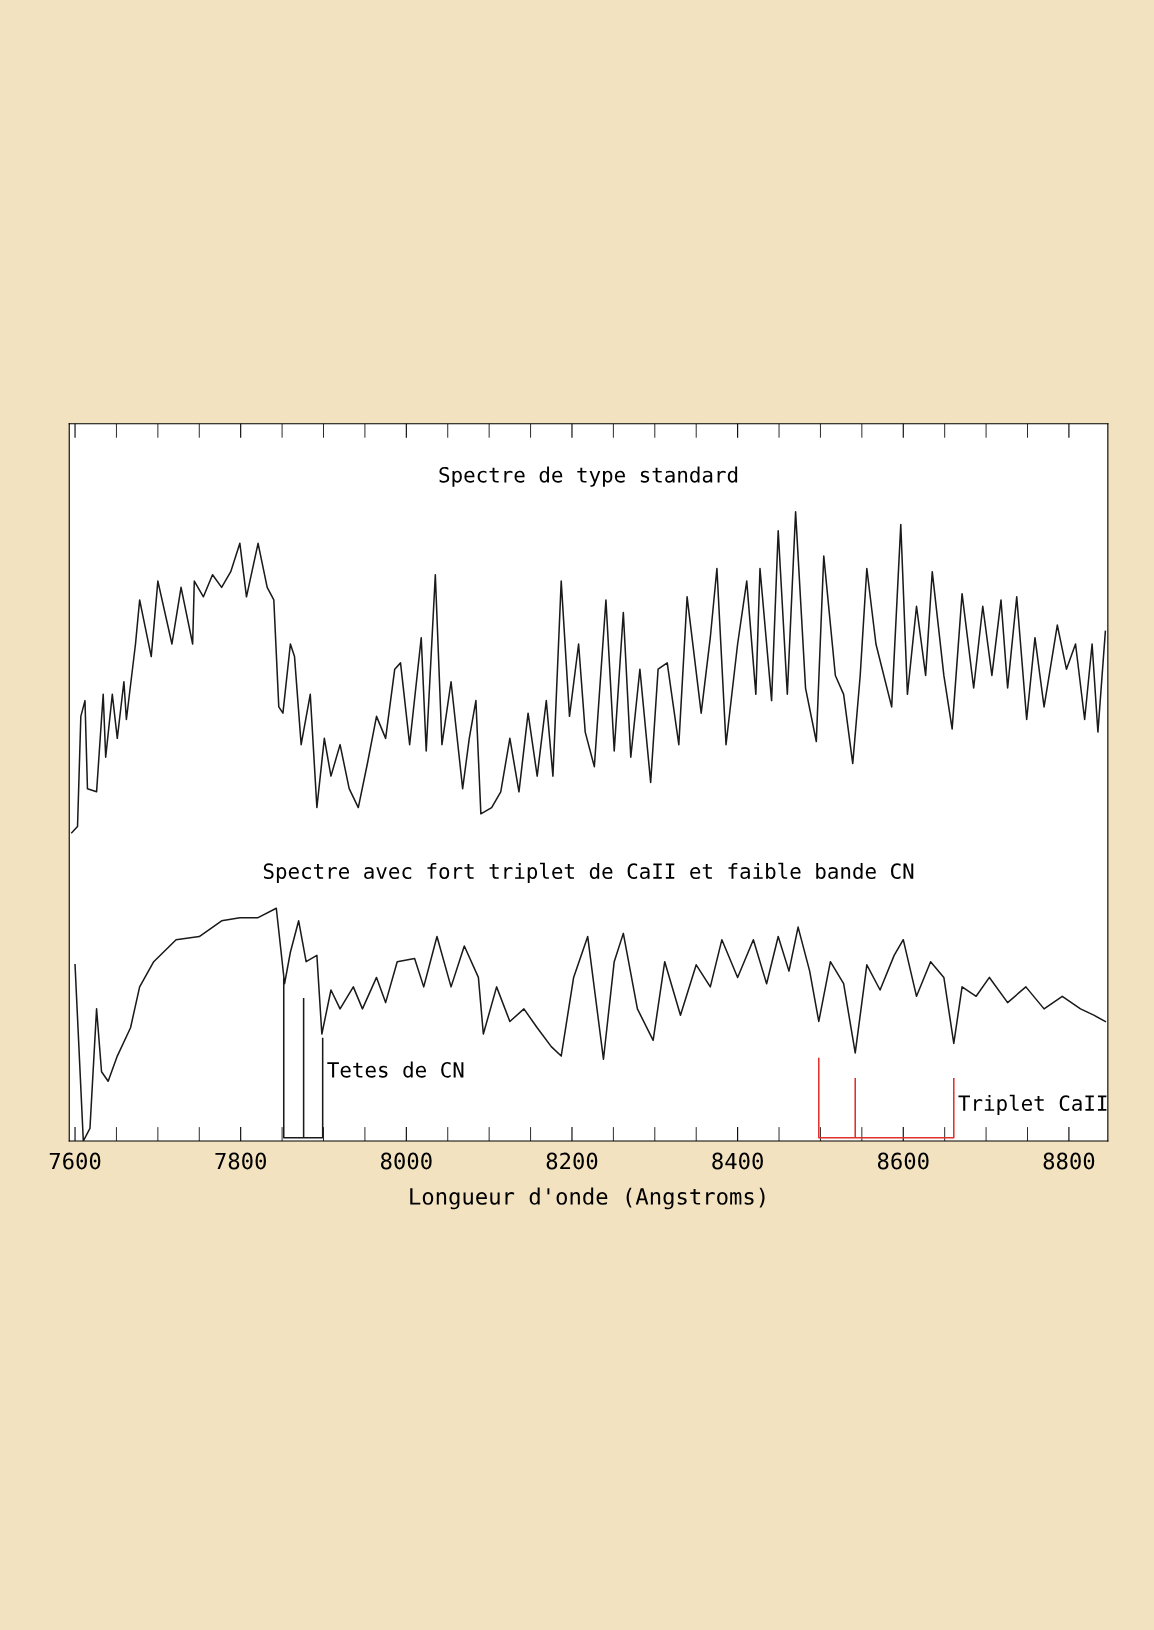  What do you see at coordinates (406, 1161) in the screenshot?
I see `x-tick-label: 8000` at bounding box center [406, 1161].